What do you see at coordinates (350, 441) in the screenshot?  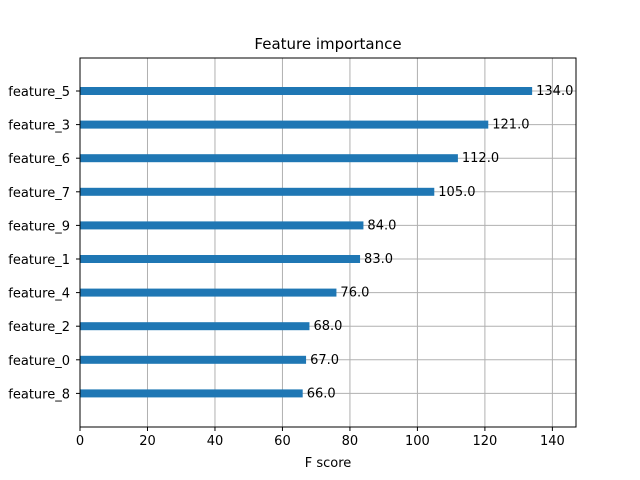 I see `x-tick-label-4: 80` at bounding box center [350, 441].